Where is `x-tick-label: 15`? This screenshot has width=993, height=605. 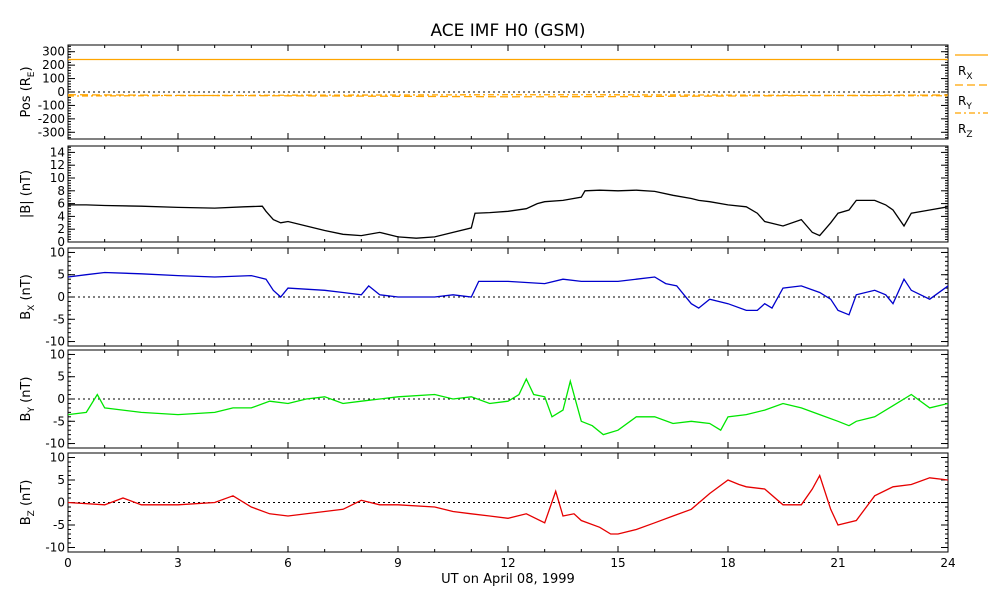 x-tick-label: 15 is located at coordinates (617, 563).